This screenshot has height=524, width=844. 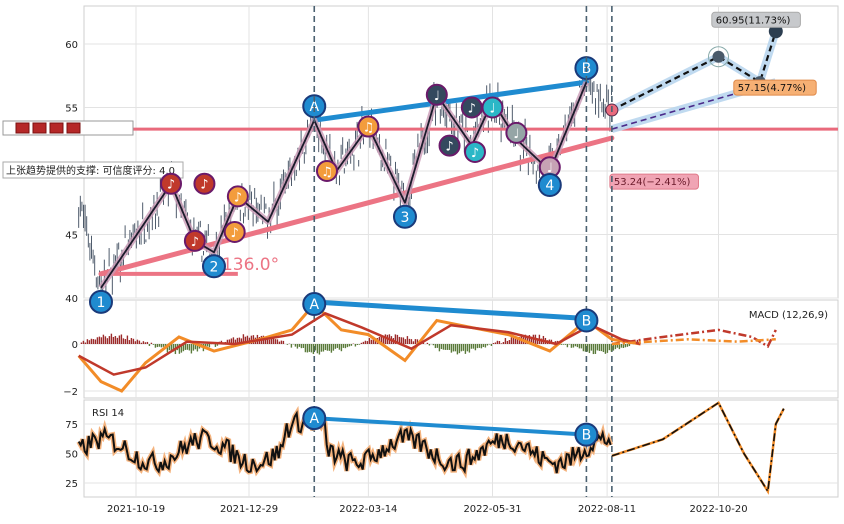 What do you see at coordinates (652, 182) in the screenshot?
I see `forecast-annotation-text: 53.24(−2.41%)` at bounding box center [652, 182].